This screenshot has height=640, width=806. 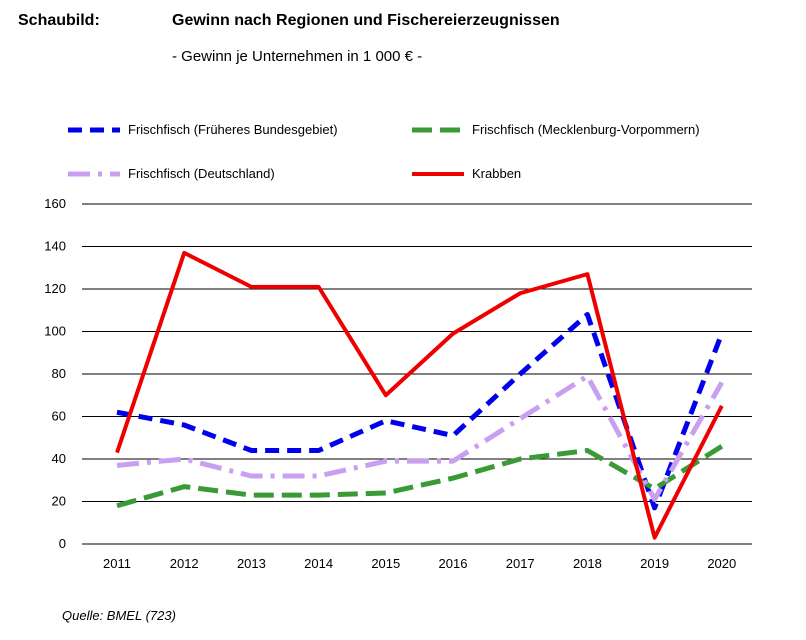 What do you see at coordinates (297, 56) in the screenshot?
I see `chart-subtitle: - Gewinn je Unternehmen in 1 000 € -` at bounding box center [297, 56].